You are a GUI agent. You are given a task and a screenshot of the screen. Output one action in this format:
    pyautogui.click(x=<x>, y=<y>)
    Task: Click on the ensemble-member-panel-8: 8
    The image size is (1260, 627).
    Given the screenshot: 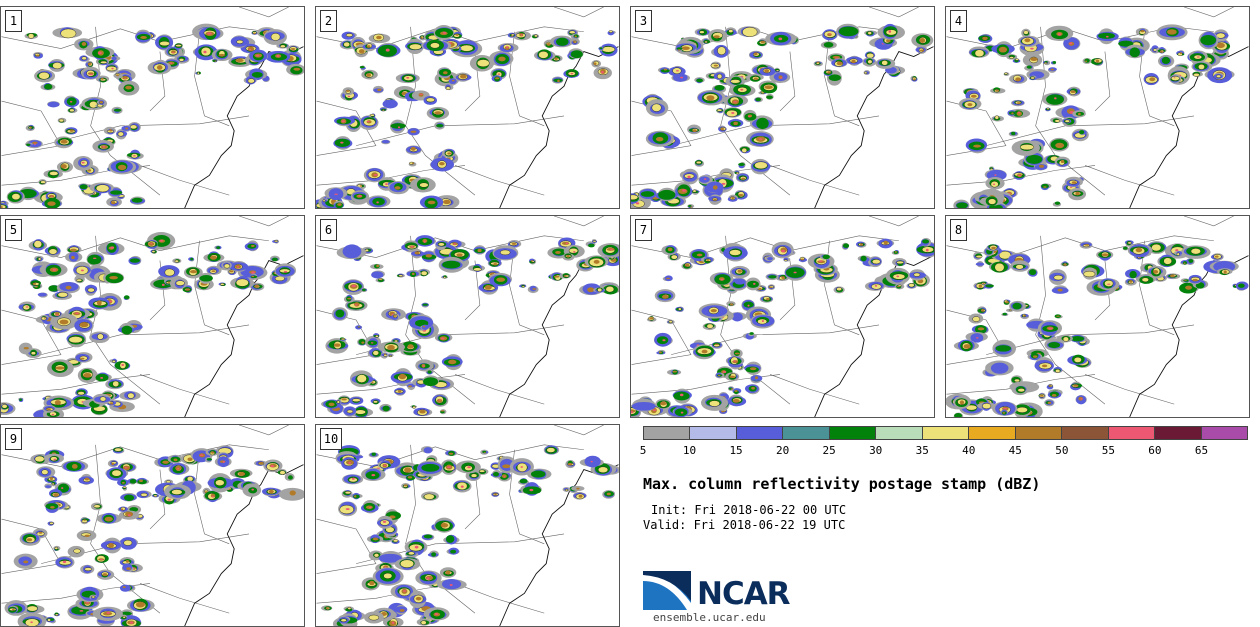 What is the action you would take?
    pyautogui.click(x=1097, y=316)
    